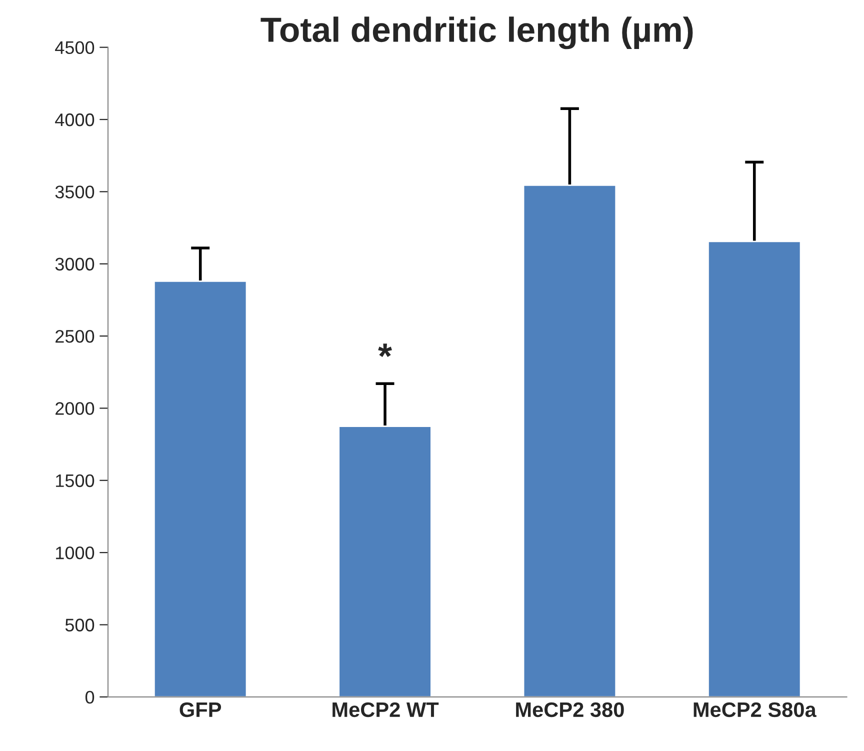  I want to click on y-tick-label: 1500, so click(75, 481).